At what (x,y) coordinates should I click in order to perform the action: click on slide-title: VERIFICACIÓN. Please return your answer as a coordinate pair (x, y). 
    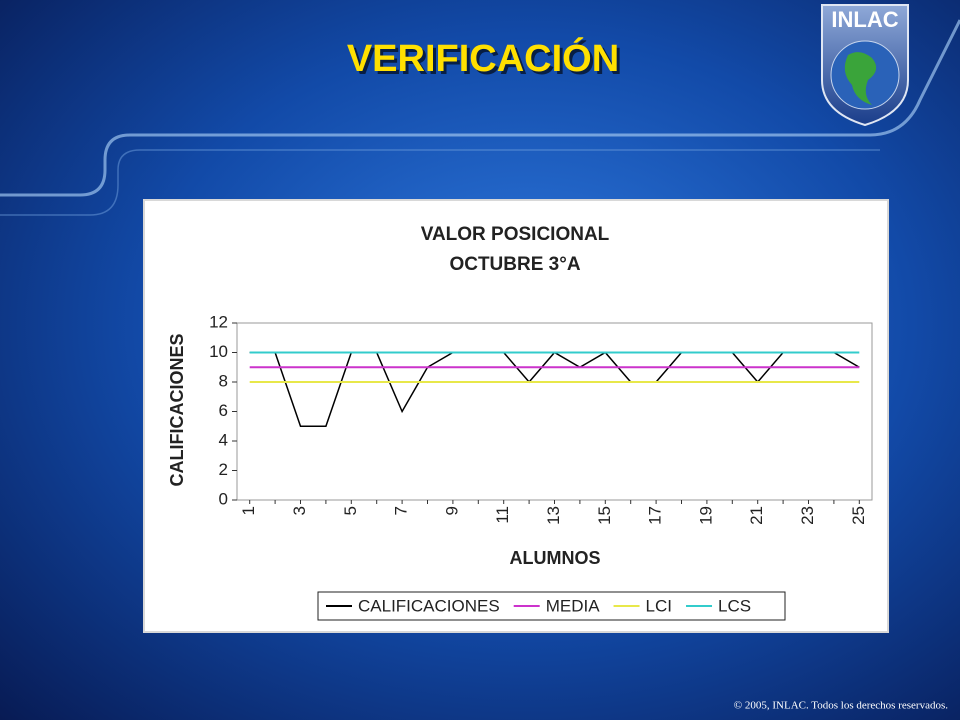
    Looking at the image, I should click on (483, 58).